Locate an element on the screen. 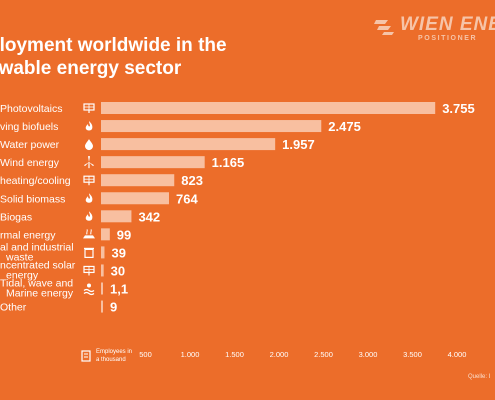 This screenshot has width=495, height=400. brand-logo: WIEN ENER POSITIONER is located at coordinates (433, 29).